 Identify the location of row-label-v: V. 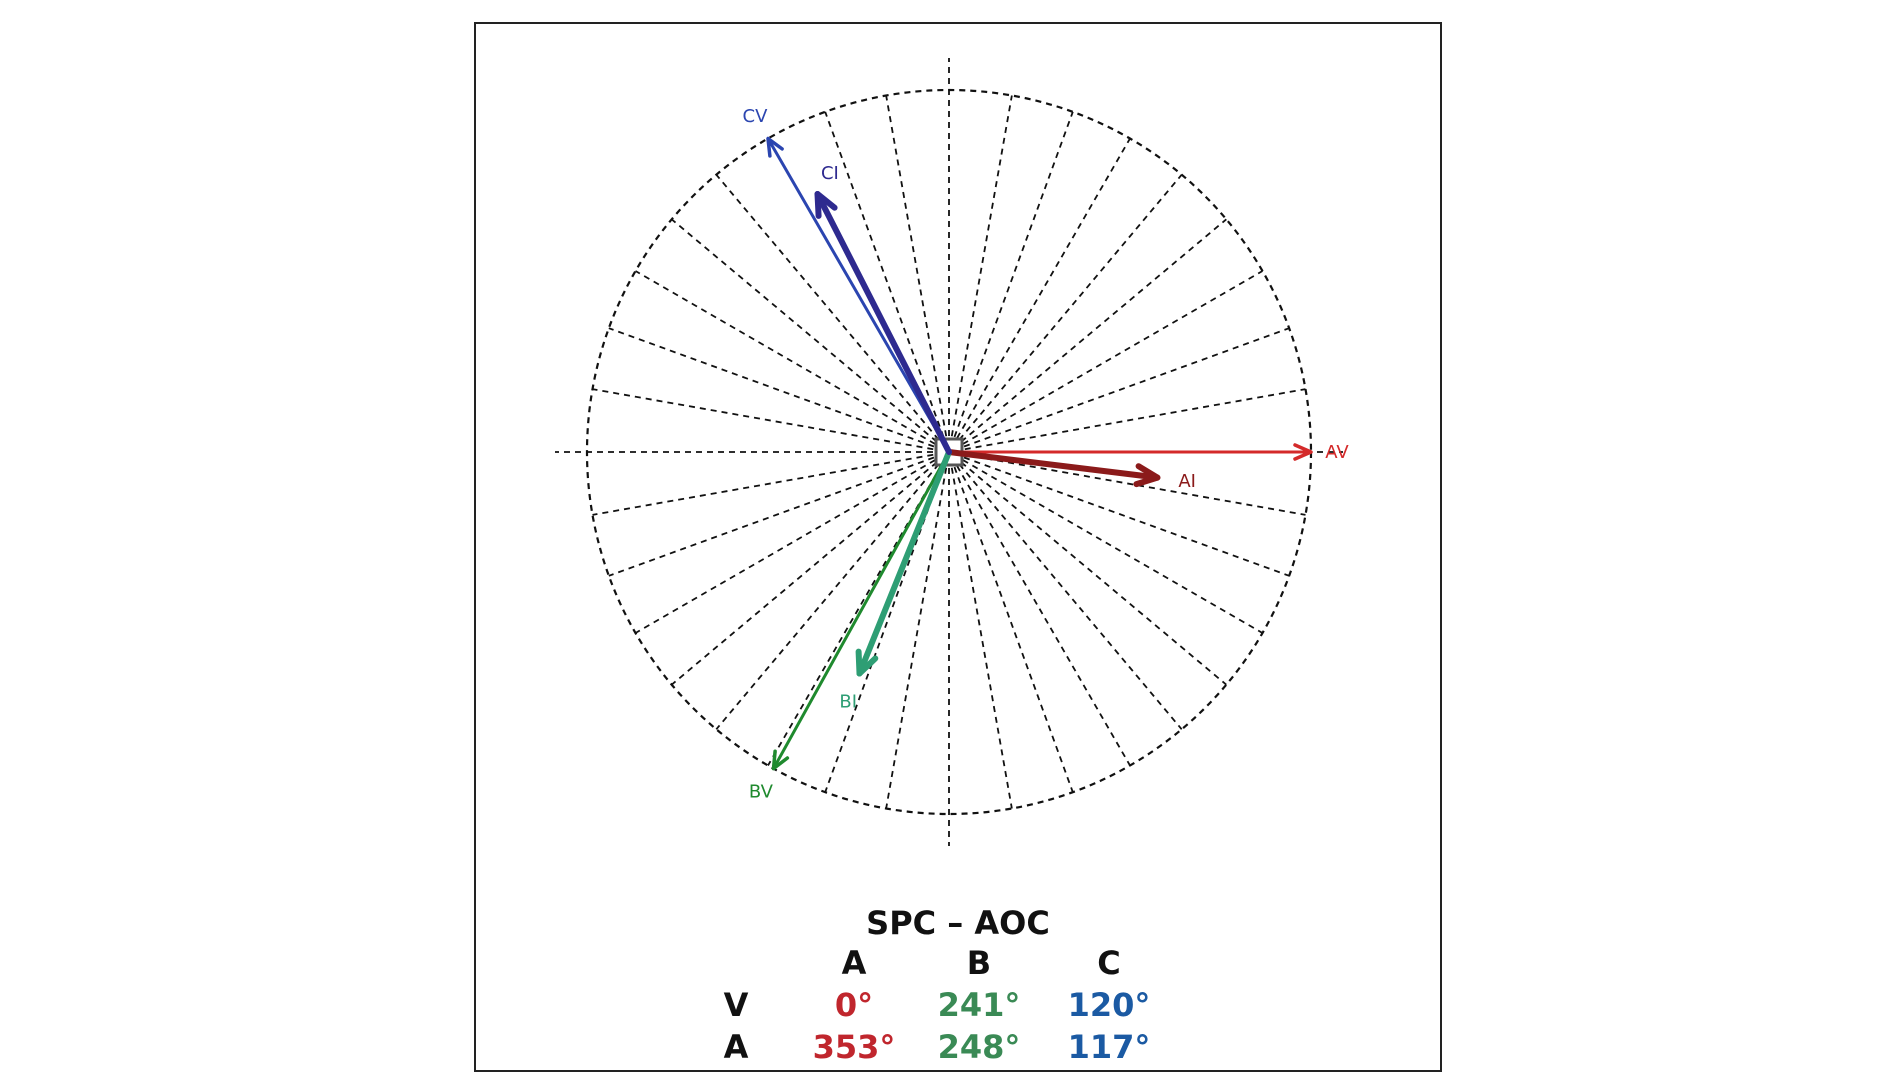
(736, 1005).